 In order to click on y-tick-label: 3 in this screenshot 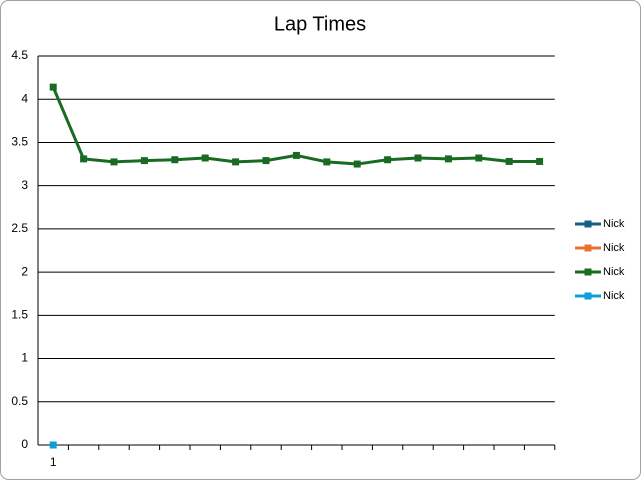, I will do `click(24, 185)`.